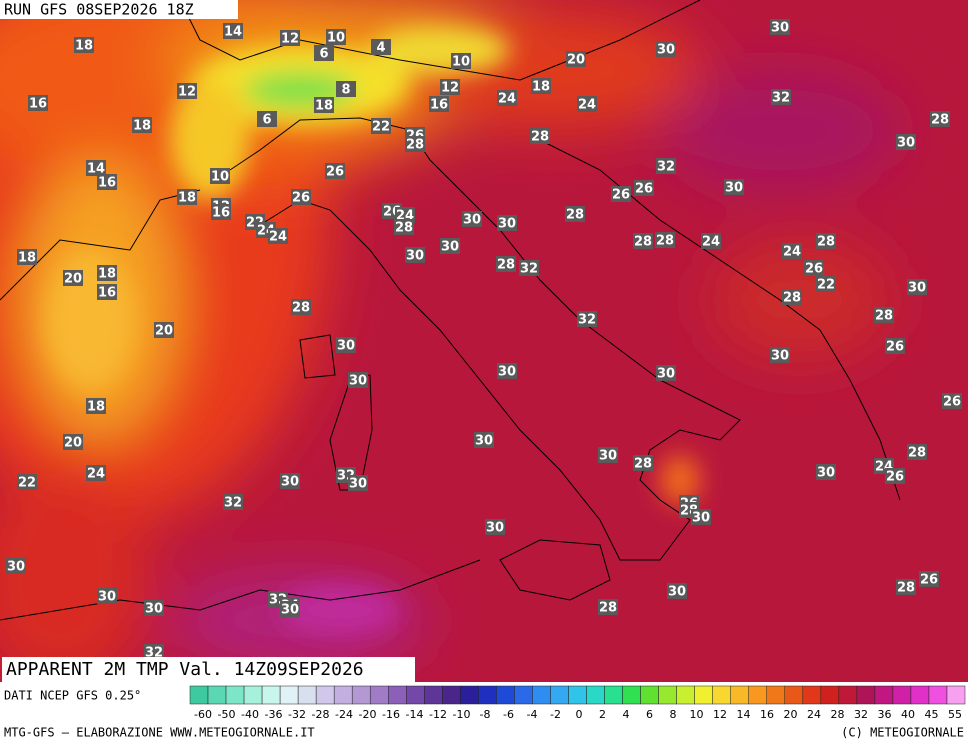  Describe the element at coordinates (107, 292) in the screenshot. I see `temperature-label: 16` at that location.